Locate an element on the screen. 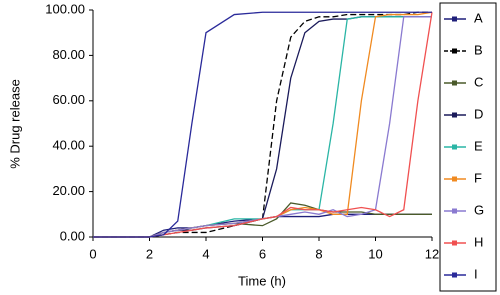 Image resolution: width=500 pixels, height=295 pixels. y-tick-label: 40.00 is located at coordinates (68, 145).